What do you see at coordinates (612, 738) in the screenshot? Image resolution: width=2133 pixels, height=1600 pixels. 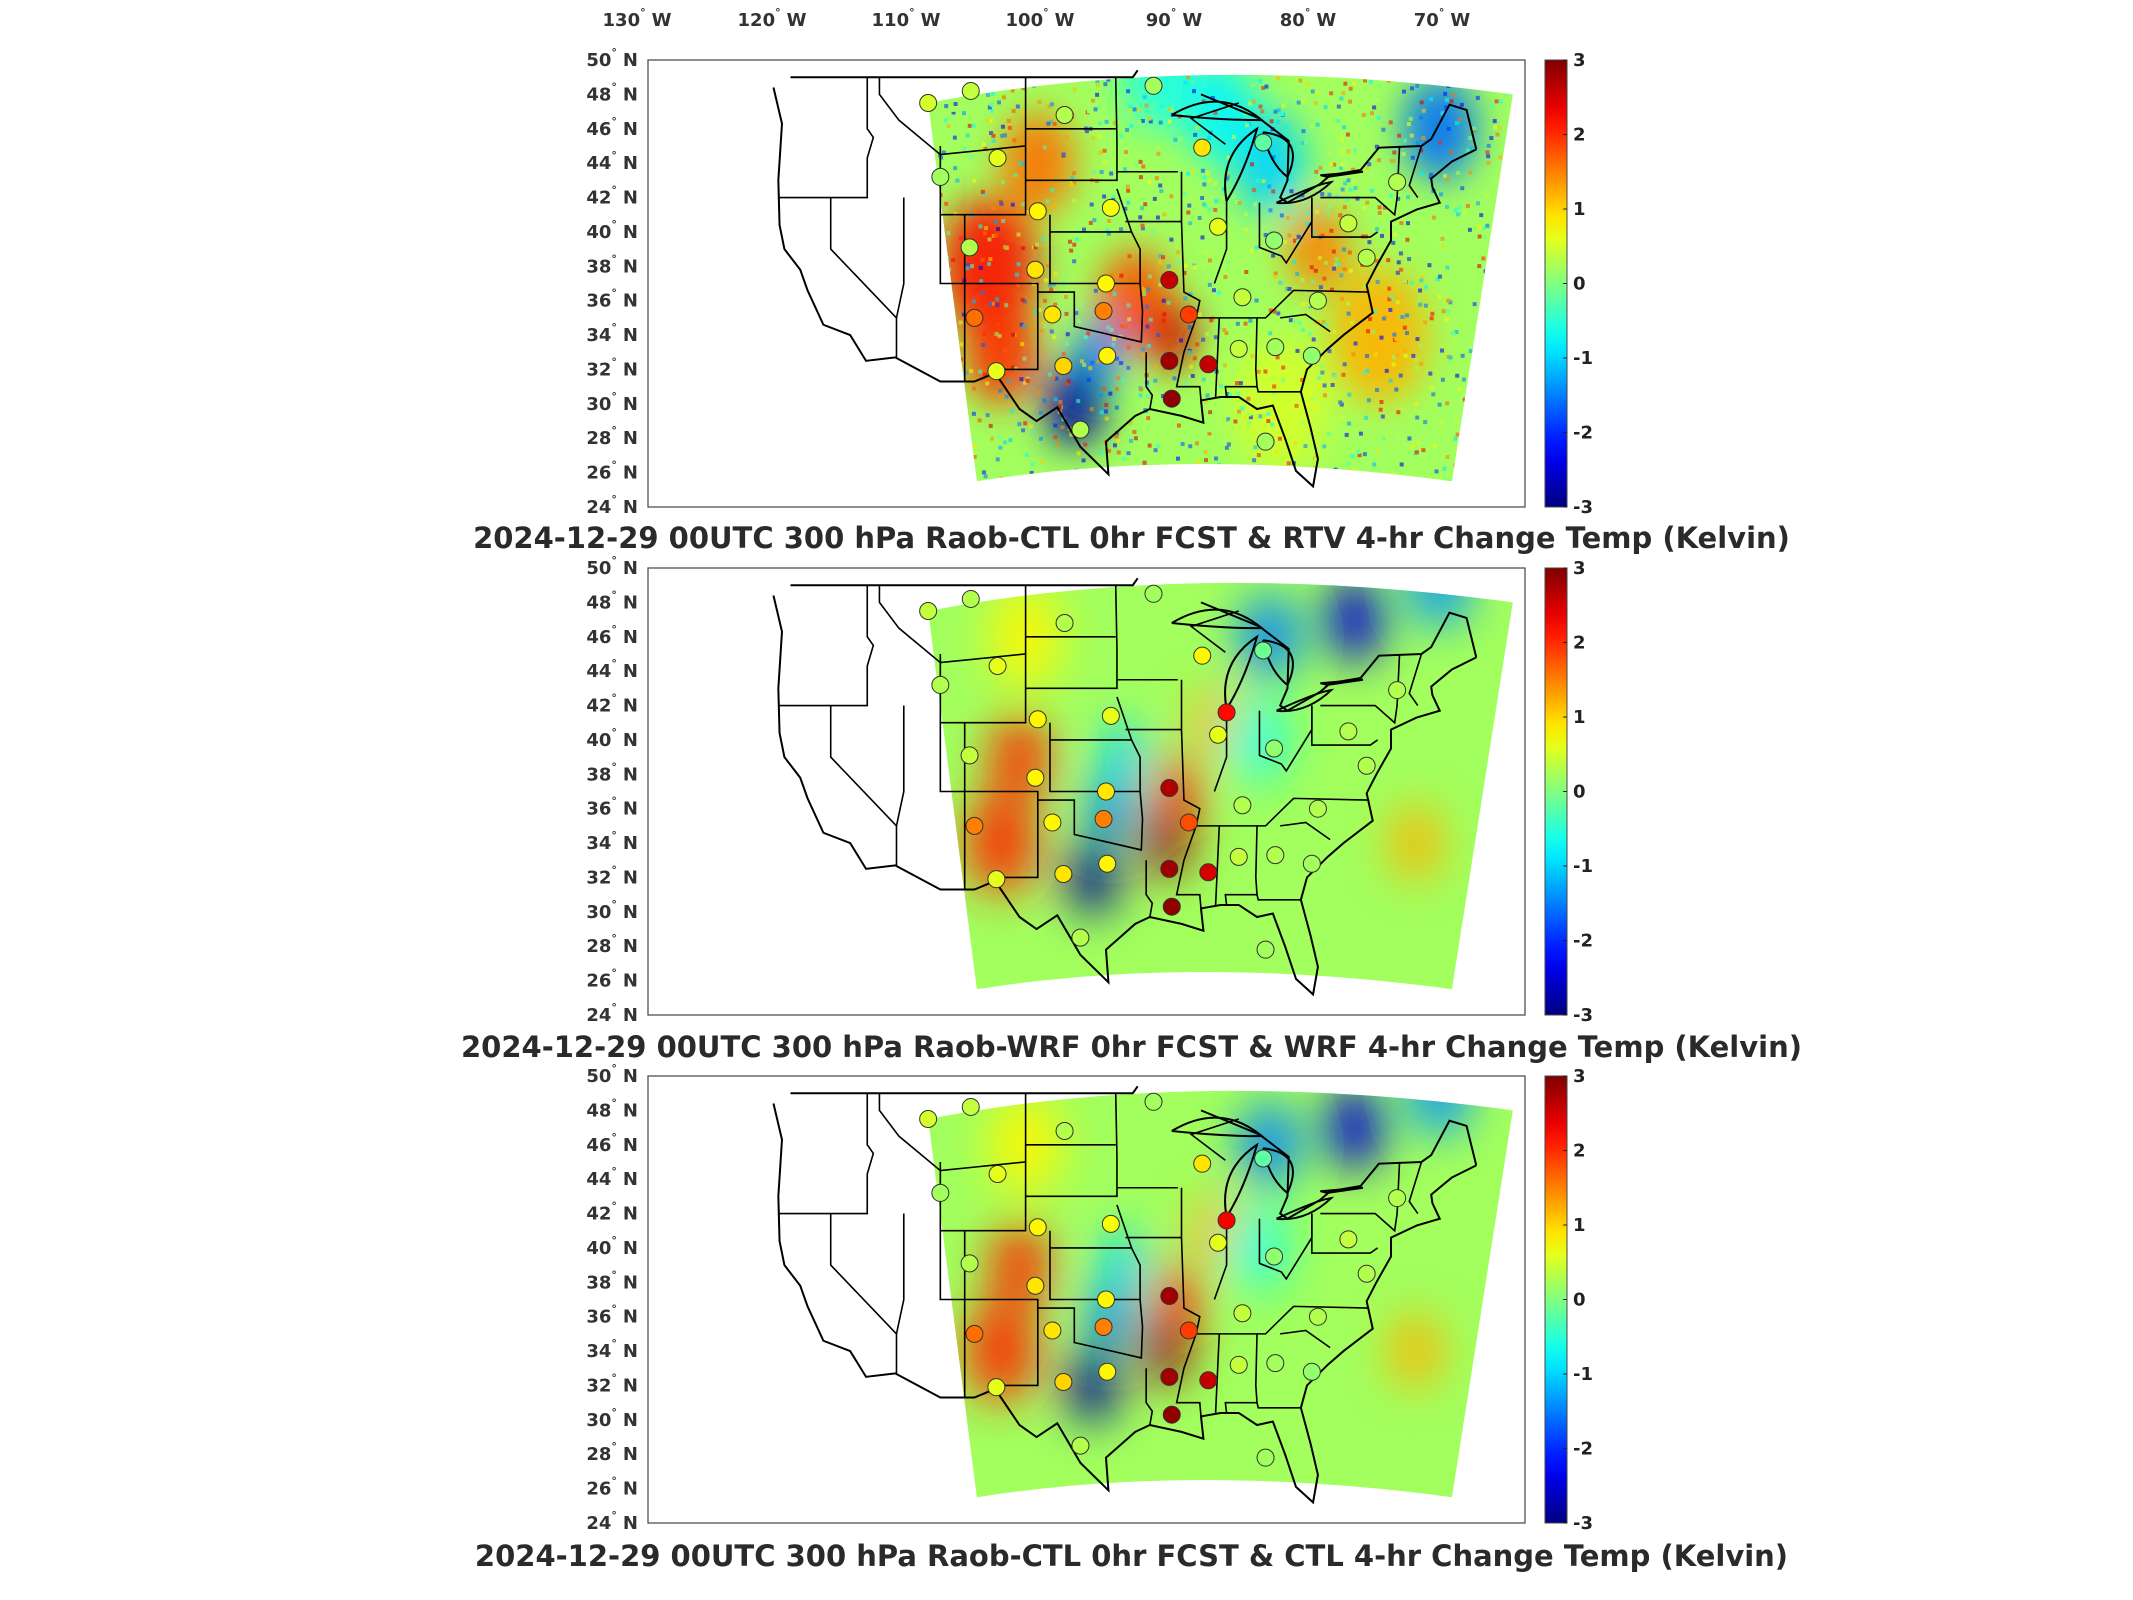 I see `lat-tick-label: 40° N` at bounding box center [612, 738].